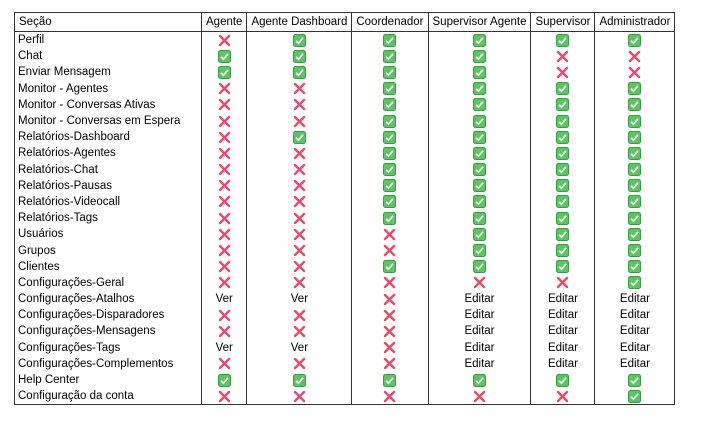 Image resolution: width=702 pixels, height=432 pixels. Describe the element at coordinates (345, 40) in the screenshot. I see `table-row: Perfil` at that location.